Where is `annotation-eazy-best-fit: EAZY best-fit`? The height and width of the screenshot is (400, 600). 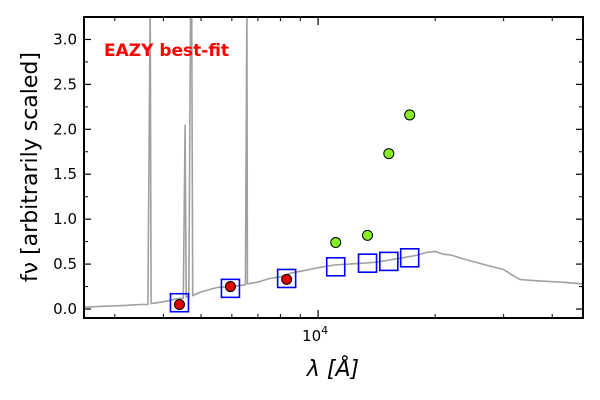
annotation-eazy-best-fit: EAZY best-fit is located at coordinates (166, 51).